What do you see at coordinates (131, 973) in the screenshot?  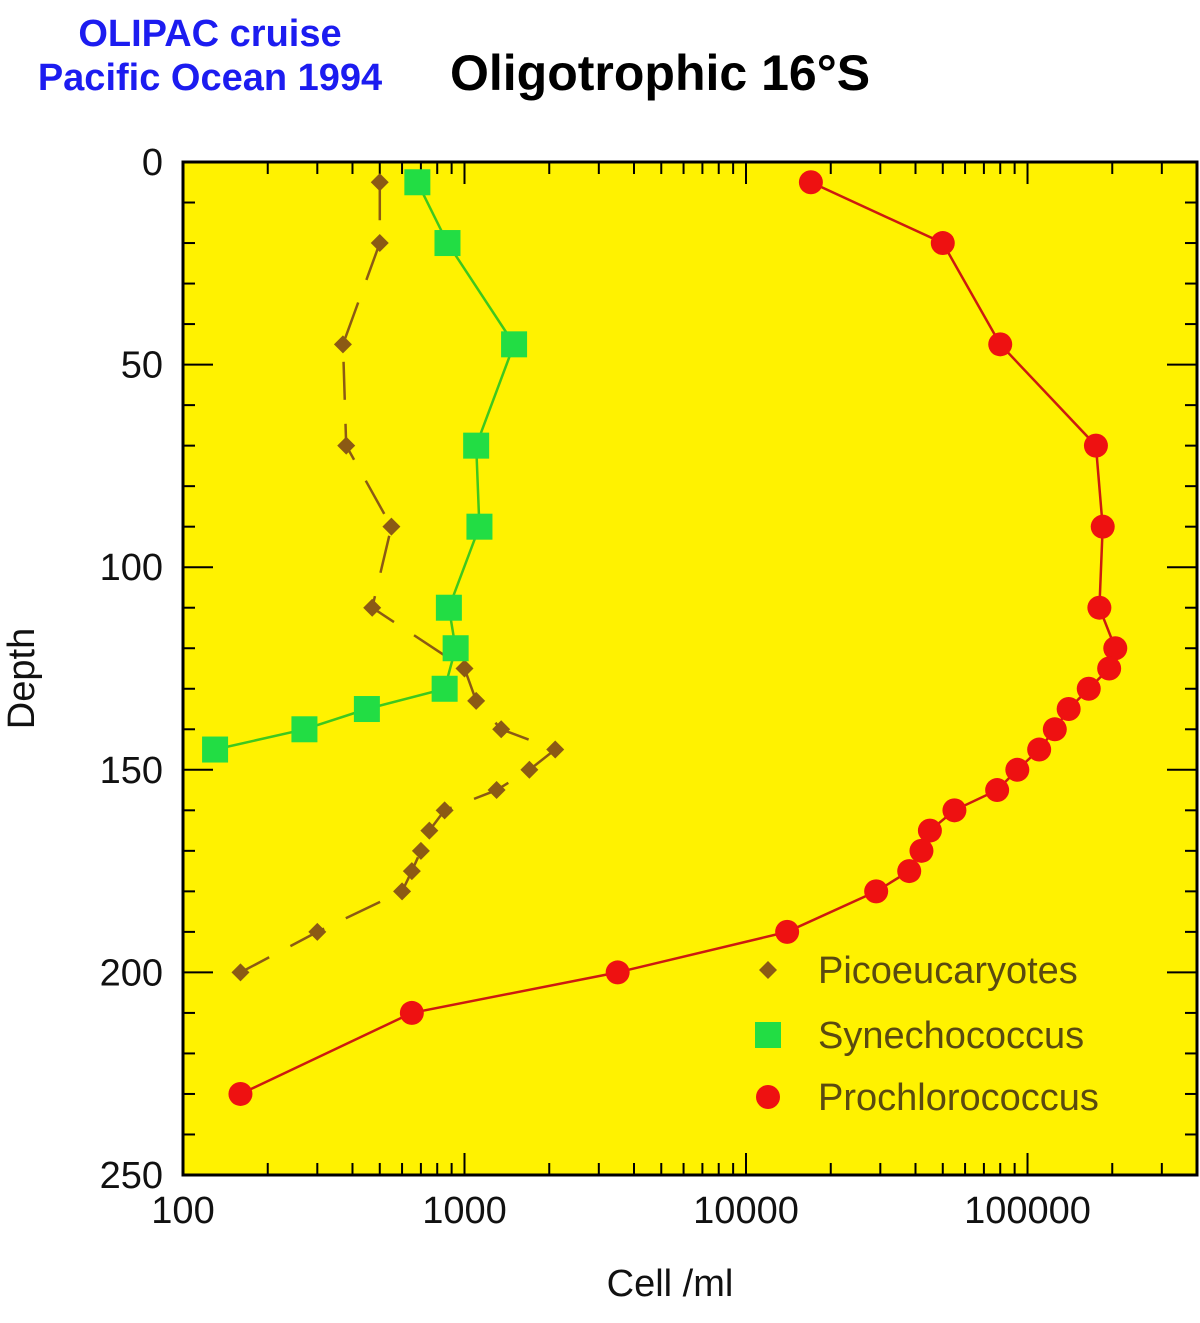 I see `y-tick-label: 200` at bounding box center [131, 973].